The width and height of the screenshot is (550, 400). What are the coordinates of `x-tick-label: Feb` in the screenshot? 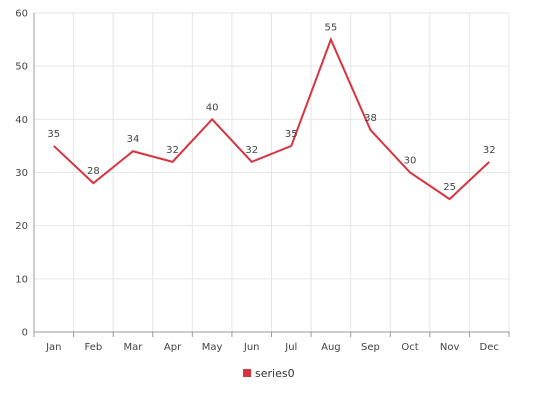 It's located at (94, 347).